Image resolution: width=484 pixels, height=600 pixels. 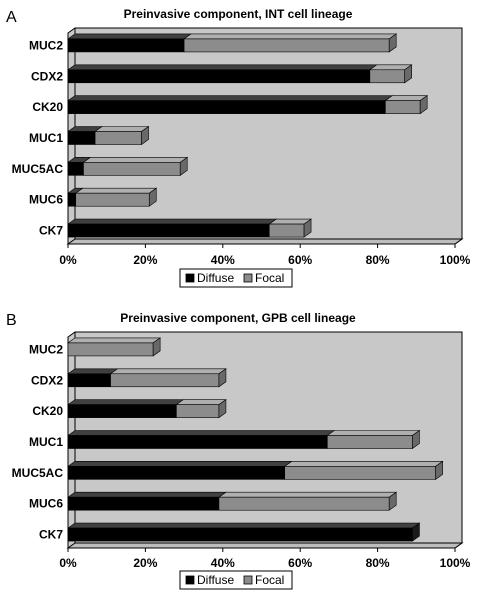 I want to click on panel-b-legend-swatch-focal, so click(x=248, y=580).